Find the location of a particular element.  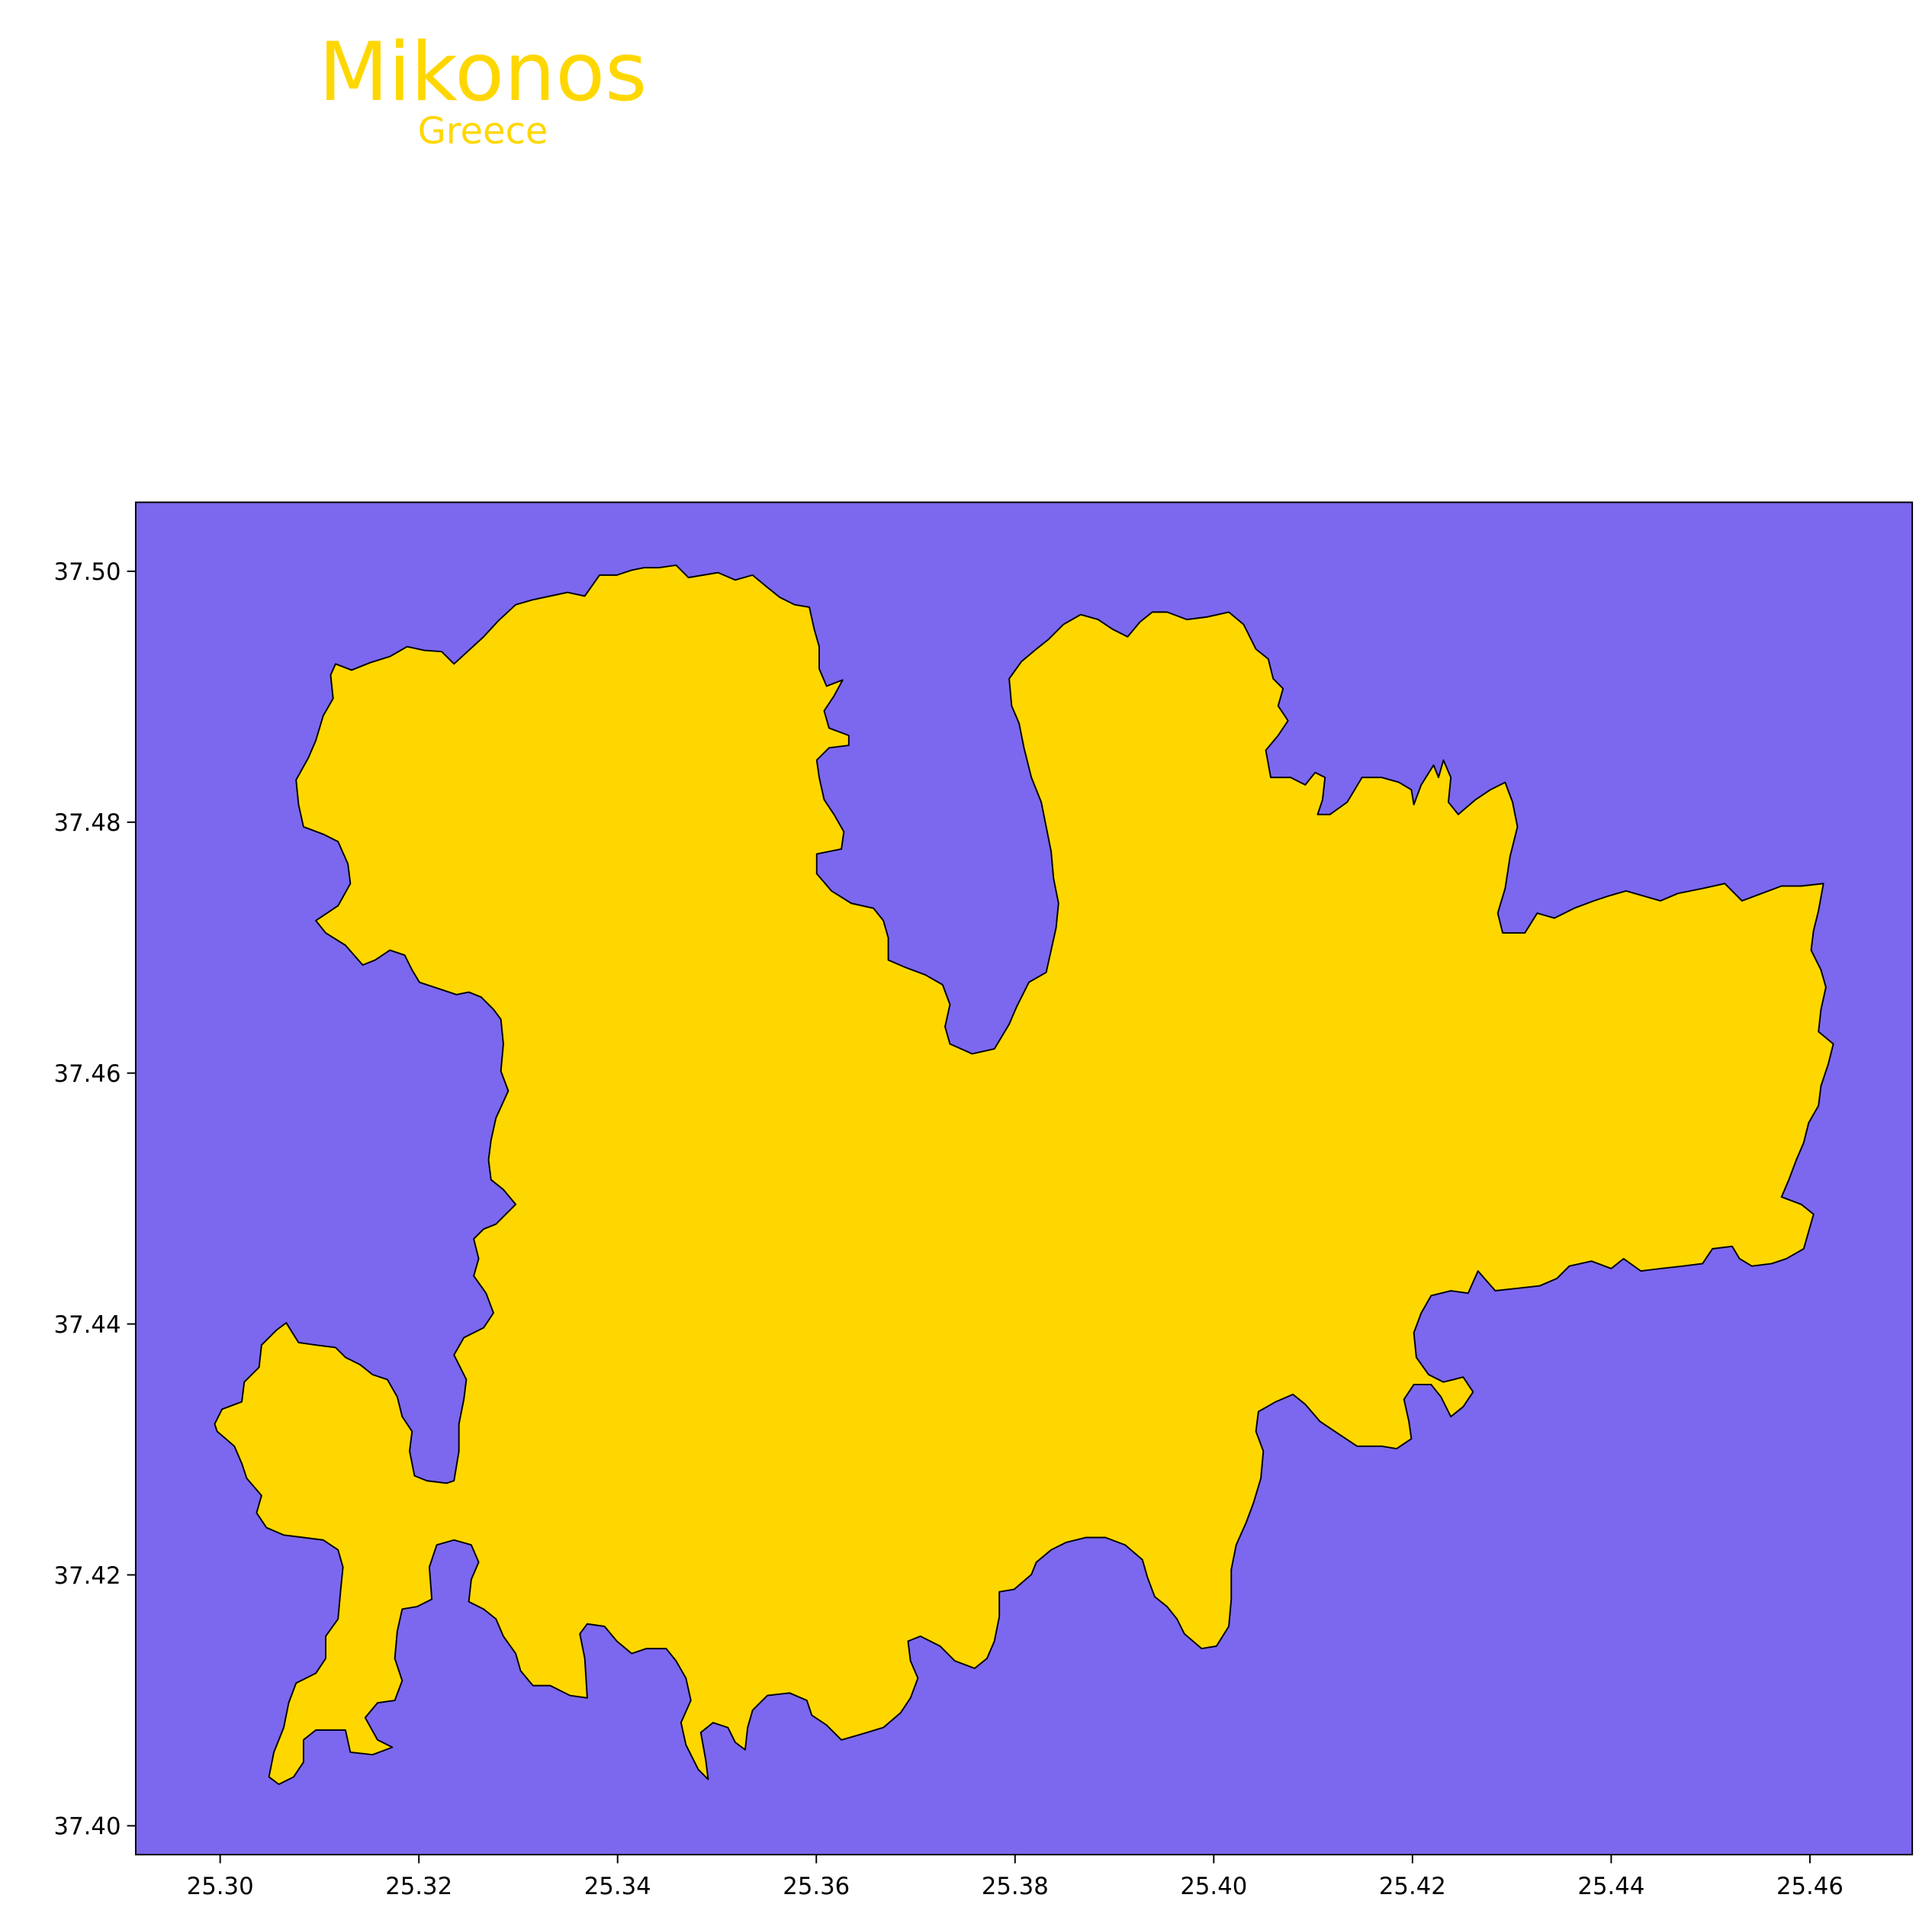

y-tick-label: 37.44 is located at coordinates (87, 1325).